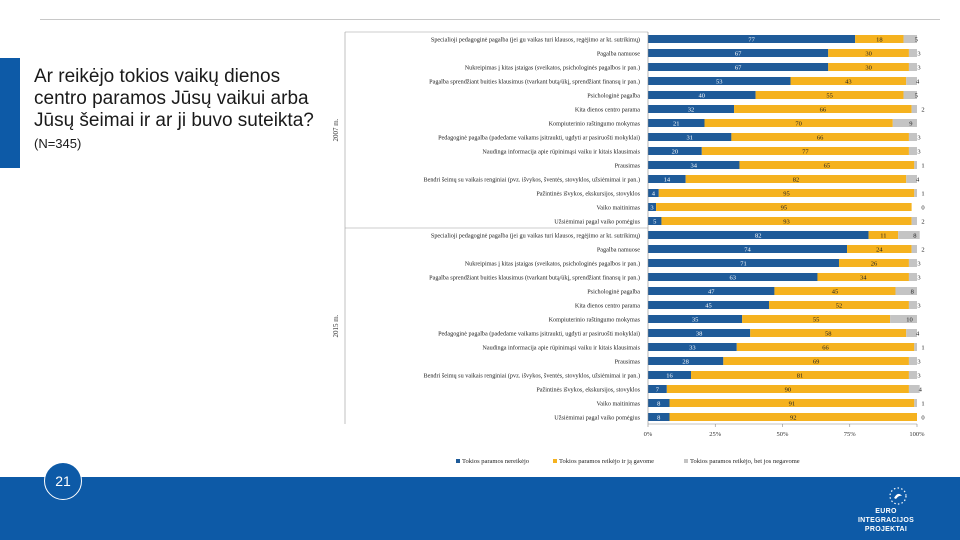 The width and height of the screenshot is (960, 540). I want to click on data-label: 28, so click(685, 362).